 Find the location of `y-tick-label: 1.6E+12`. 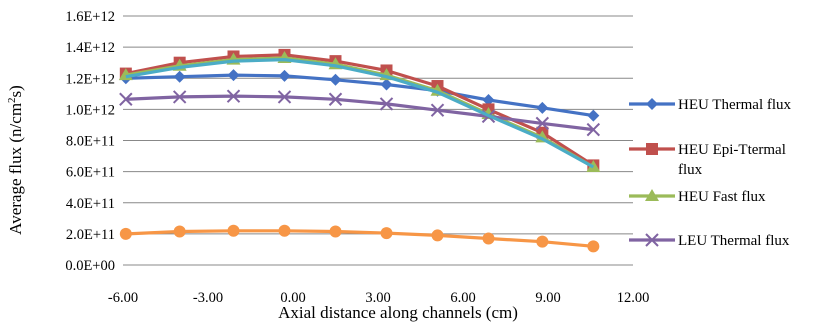

y-tick-label: 1.6E+12 is located at coordinates (90, 17).